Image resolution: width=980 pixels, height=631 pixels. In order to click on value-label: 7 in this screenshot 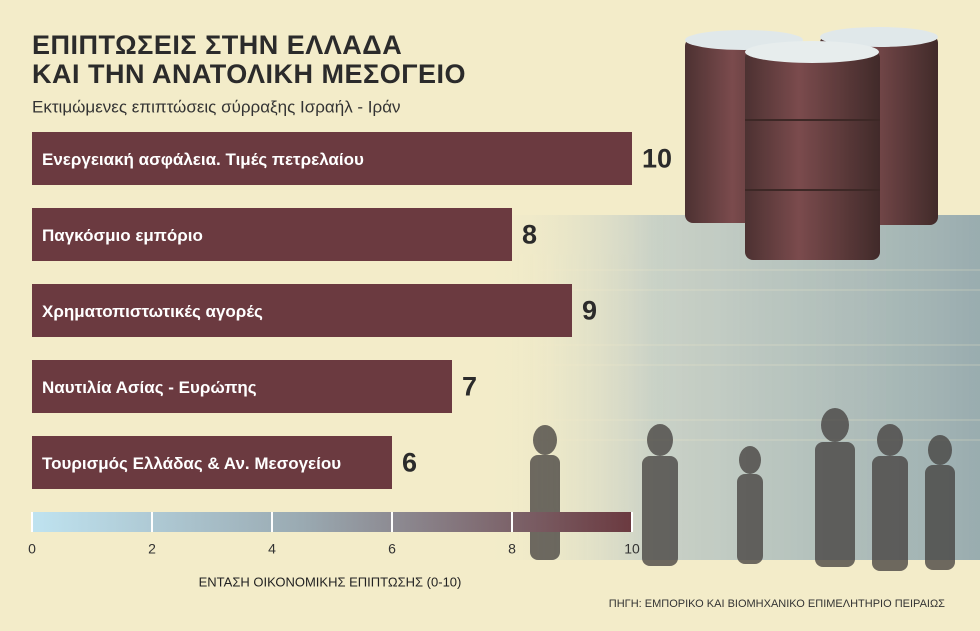, I will do `click(469, 387)`.